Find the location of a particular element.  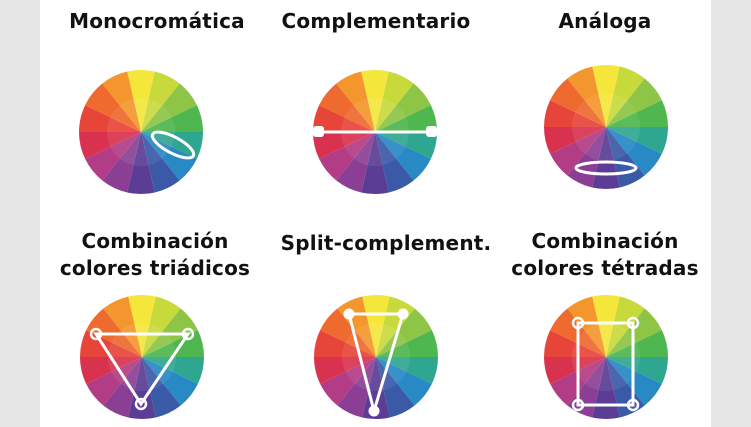

title-triadic-line2: colores triádicos is located at coordinates (155, 268).